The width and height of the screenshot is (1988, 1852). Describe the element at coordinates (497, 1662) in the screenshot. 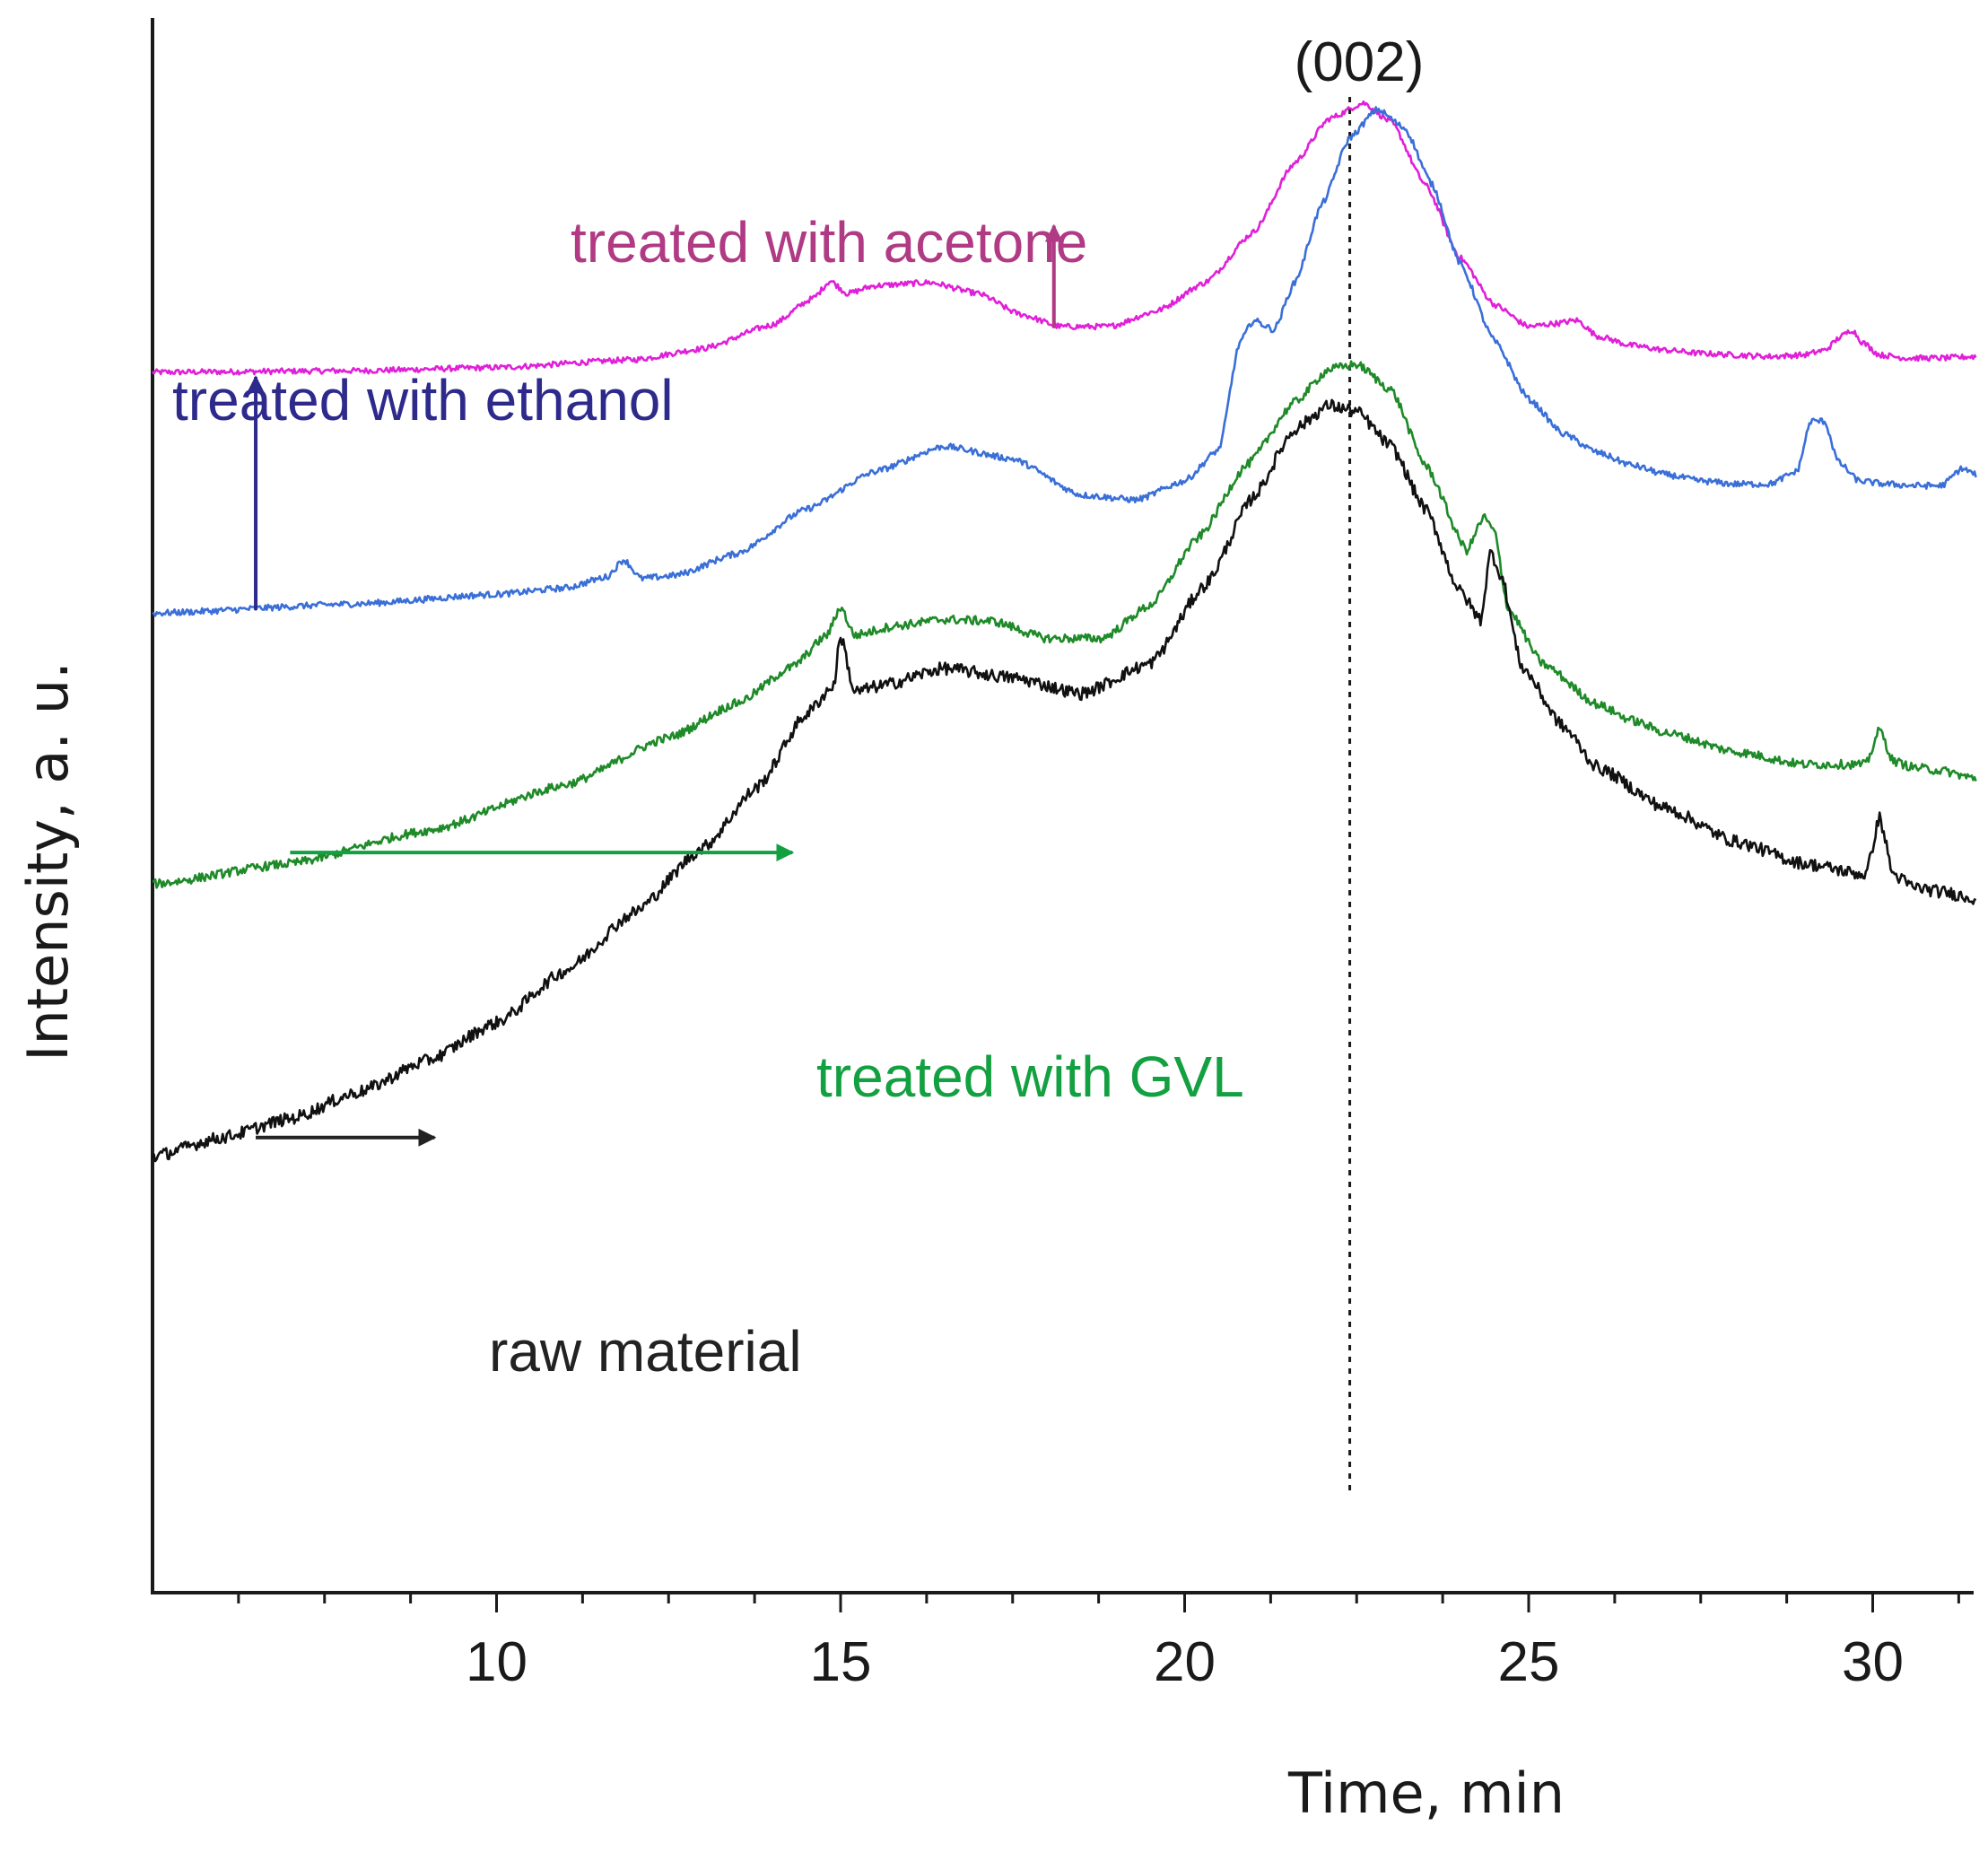

I see `x-tick-label: 10` at that location.